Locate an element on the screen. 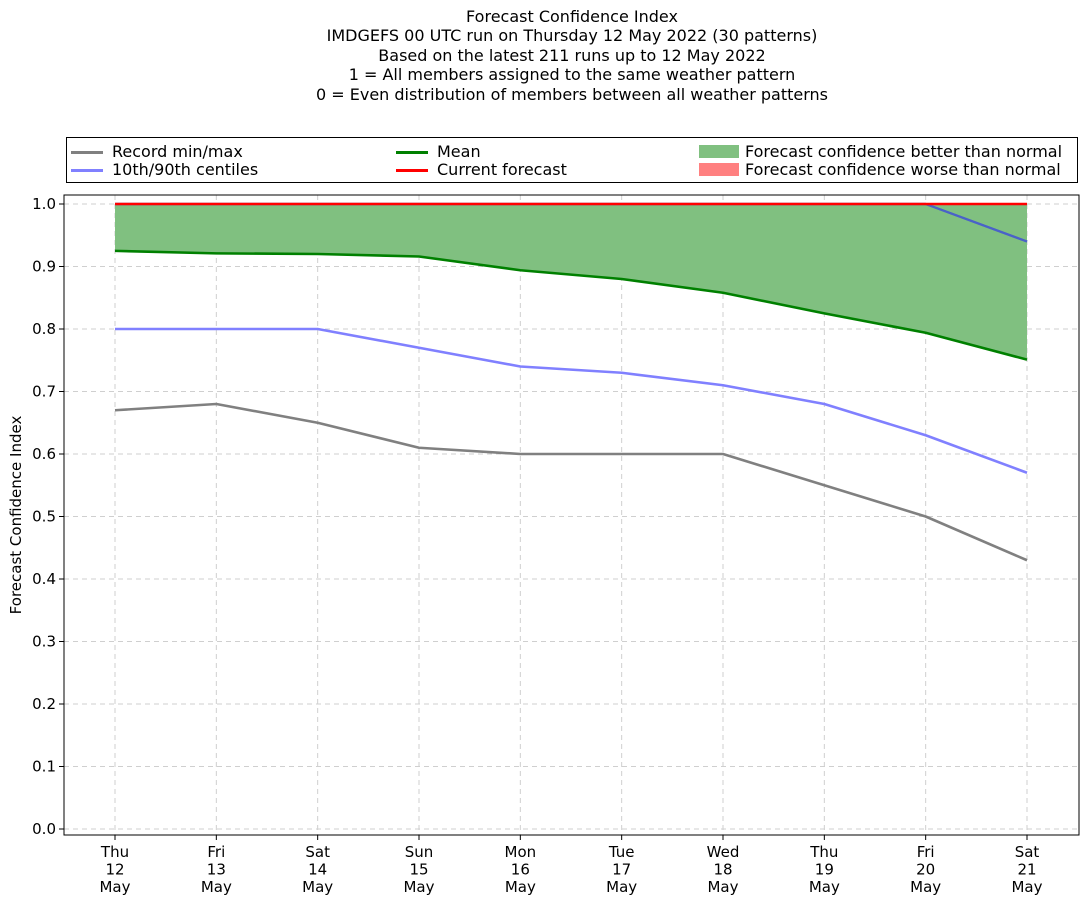 The image size is (1092, 924). x-tick-label-7-2: May is located at coordinates (824, 887).